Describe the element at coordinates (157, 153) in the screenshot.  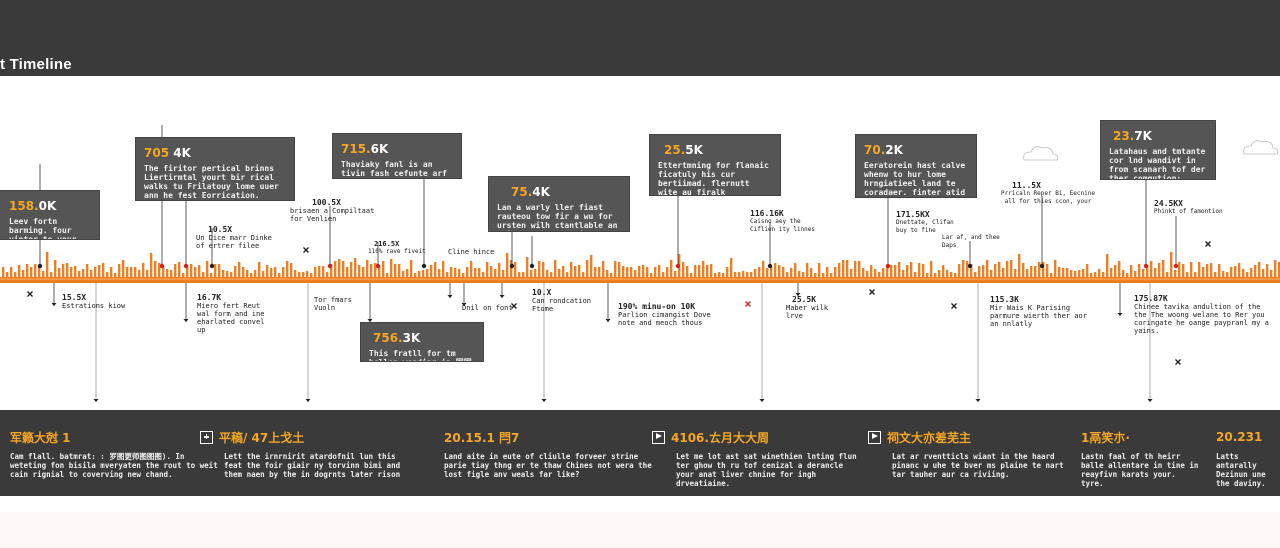
I see `callout-value-major: 705` at that location.